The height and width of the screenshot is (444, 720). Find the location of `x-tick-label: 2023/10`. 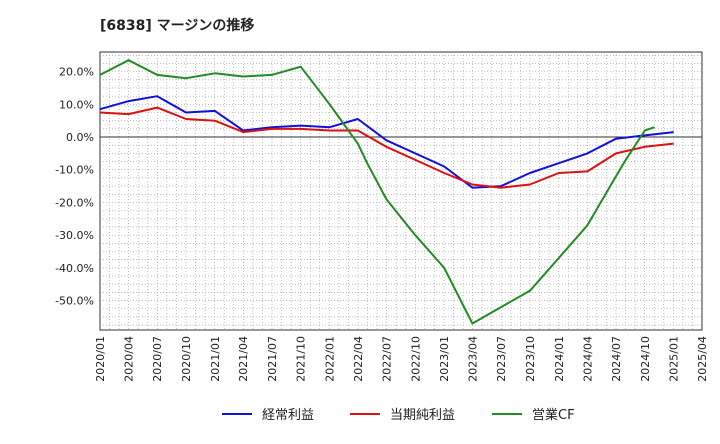

x-tick-label: 2023/10 is located at coordinates (530, 359).